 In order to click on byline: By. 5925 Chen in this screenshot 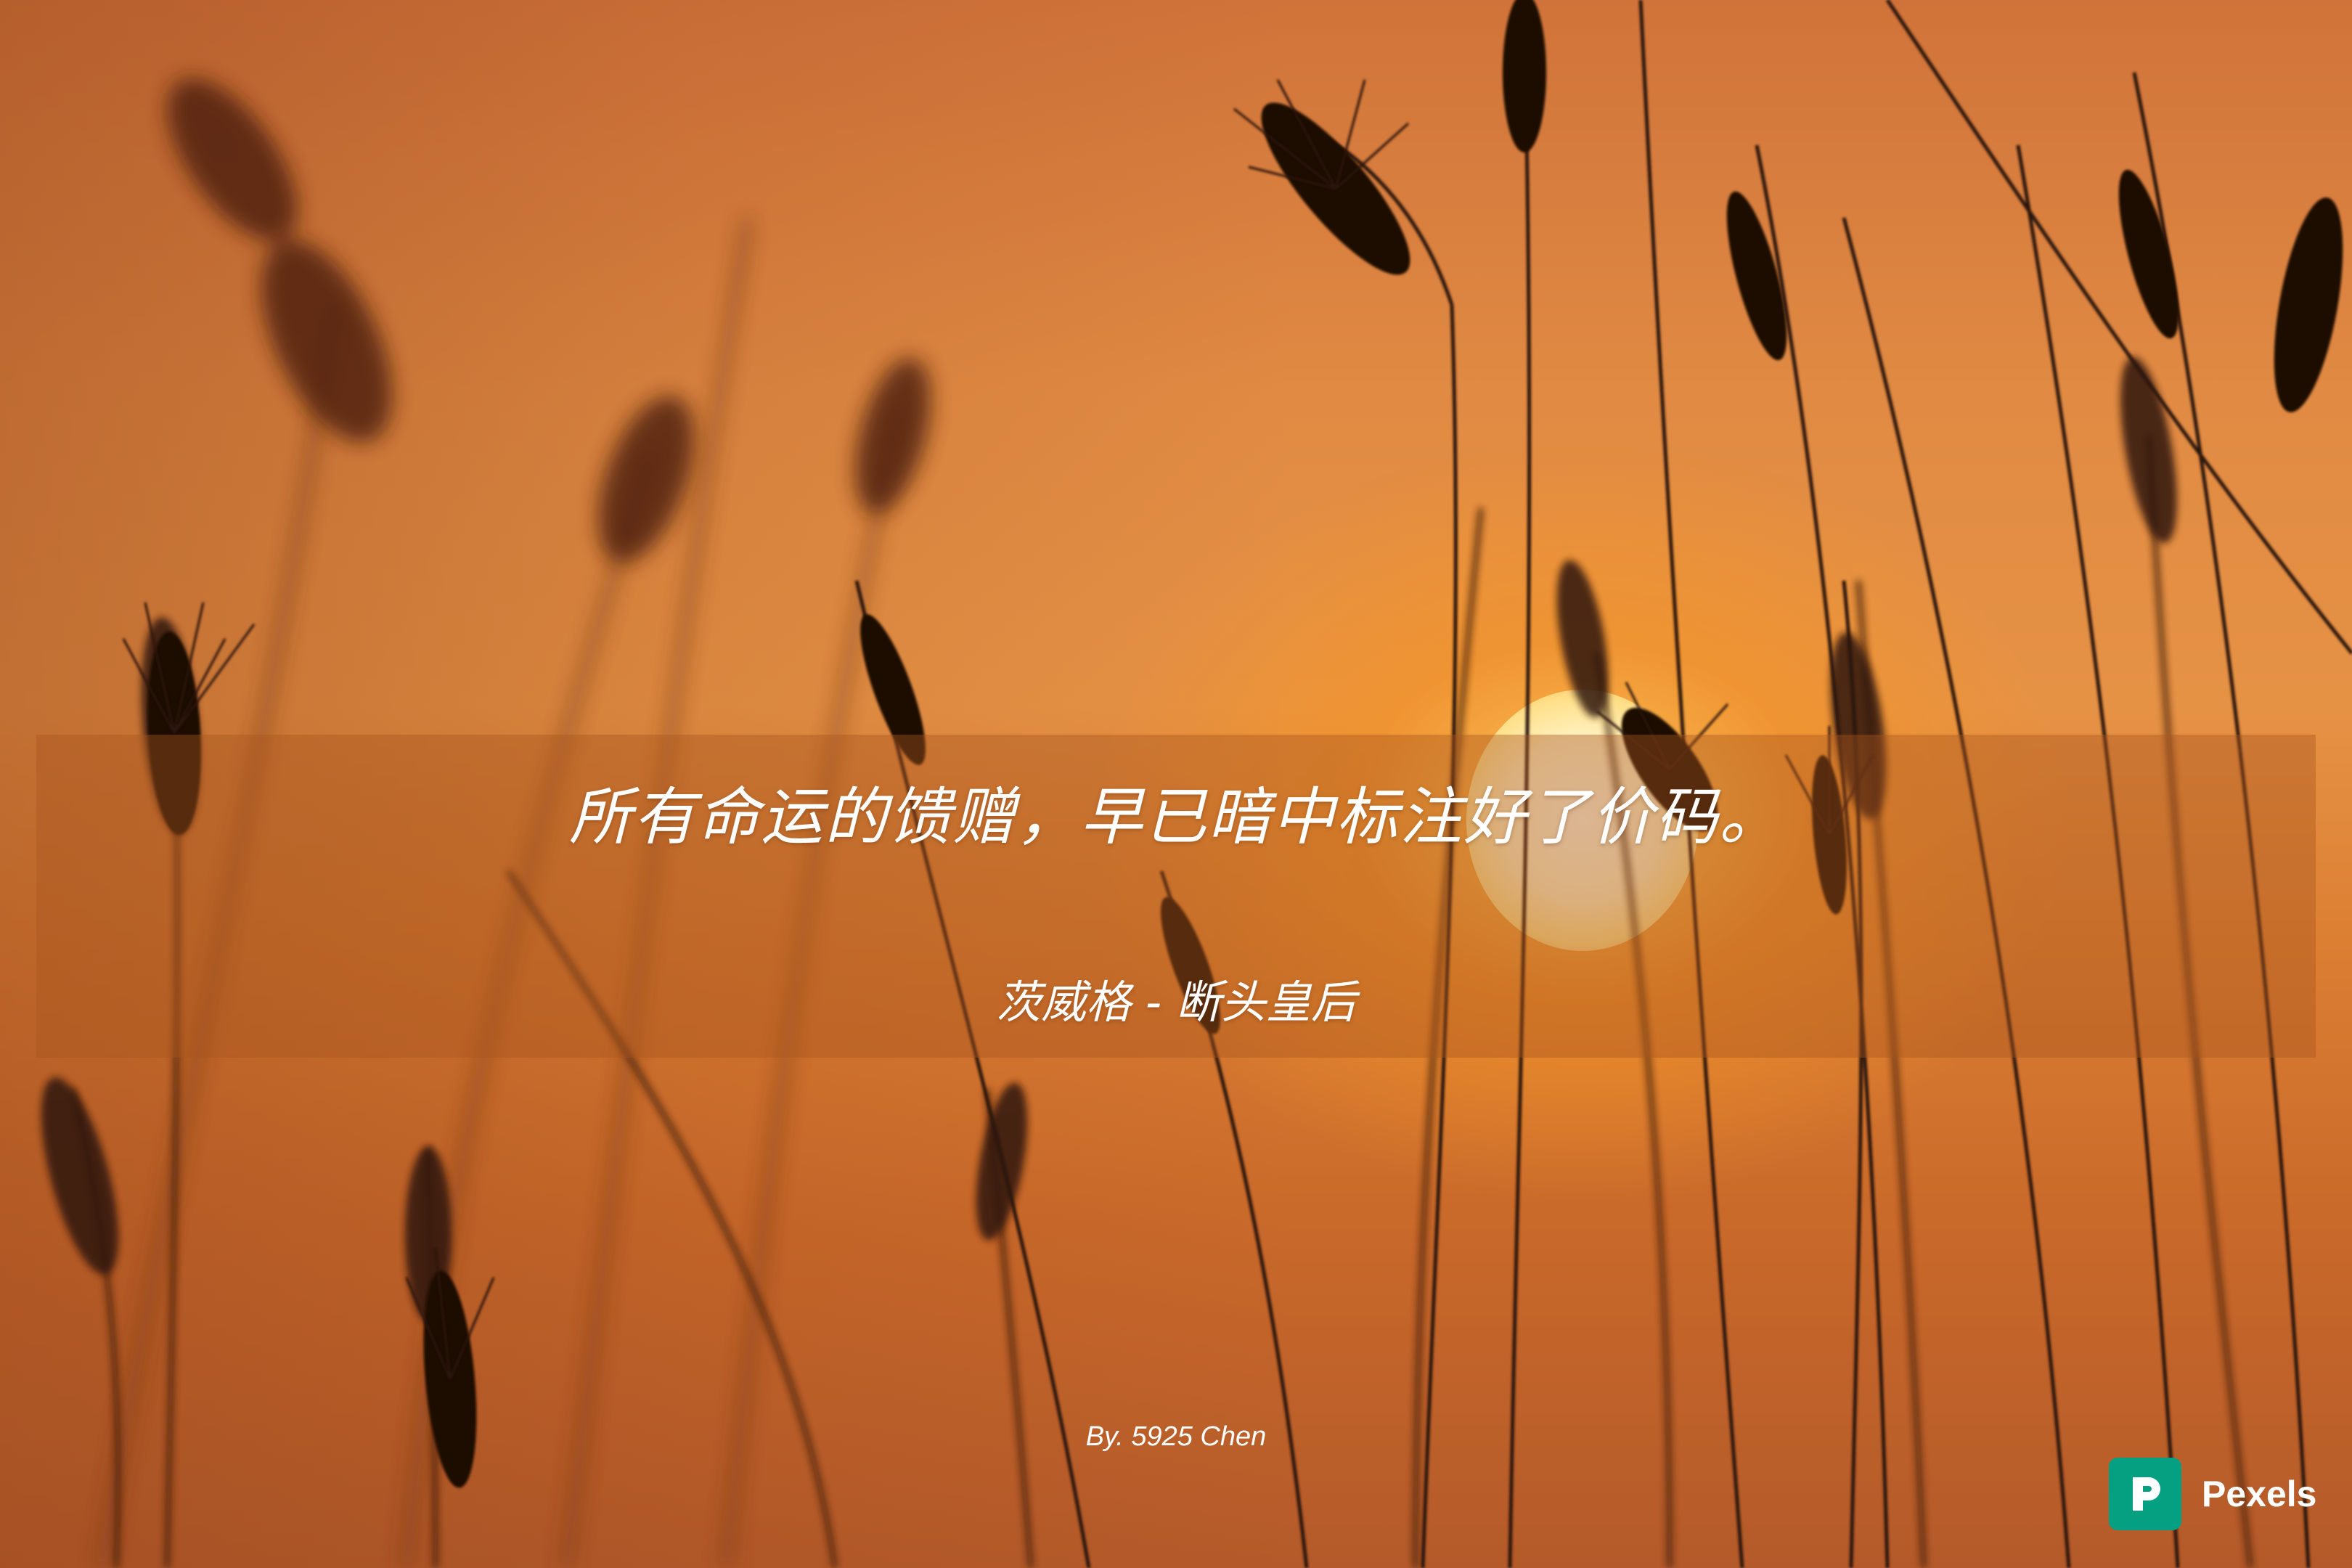, I will do `click(1176, 1437)`.